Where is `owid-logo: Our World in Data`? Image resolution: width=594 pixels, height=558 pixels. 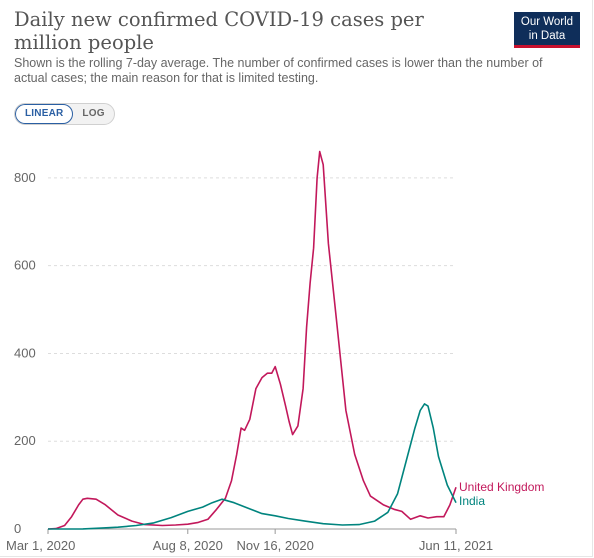 owid-logo: Our World in Data is located at coordinates (547, 30).